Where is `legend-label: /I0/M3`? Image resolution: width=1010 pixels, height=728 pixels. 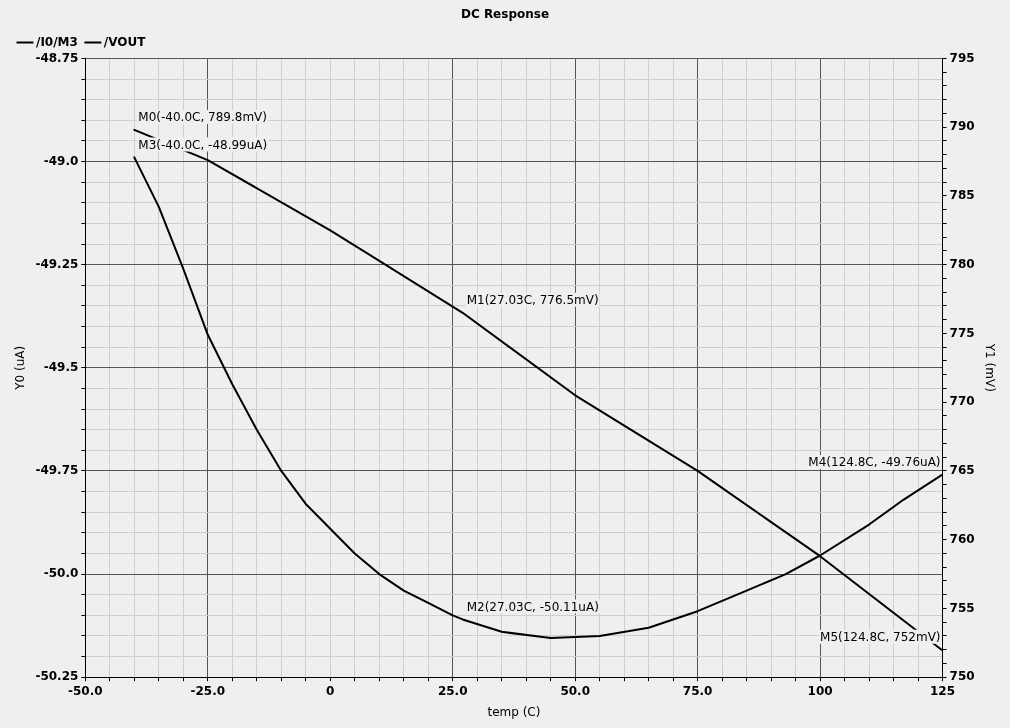 legend-label: /I0/M3 is located at coordinates (57, 41).